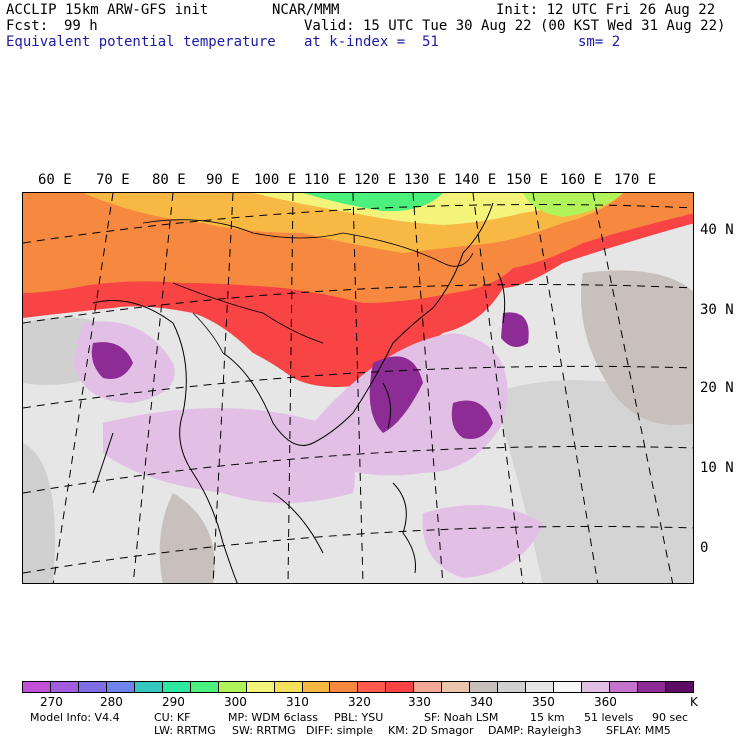 This screenshot has width=740, height=740. What do you see at coordinates (325, 180) in the screenshot?
I see `lon-label: 110 E` at bounding box center [325, 180].